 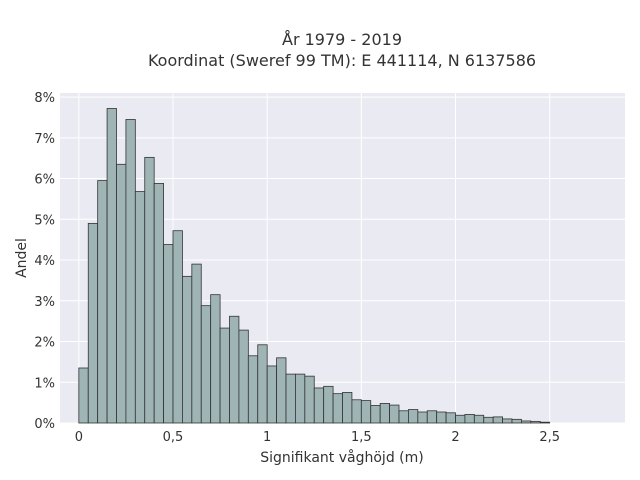 What do you see at coordinates (44, 220) in the screenshot?
I see `y-tick-label: 5%` at bounding box center [44, 220].